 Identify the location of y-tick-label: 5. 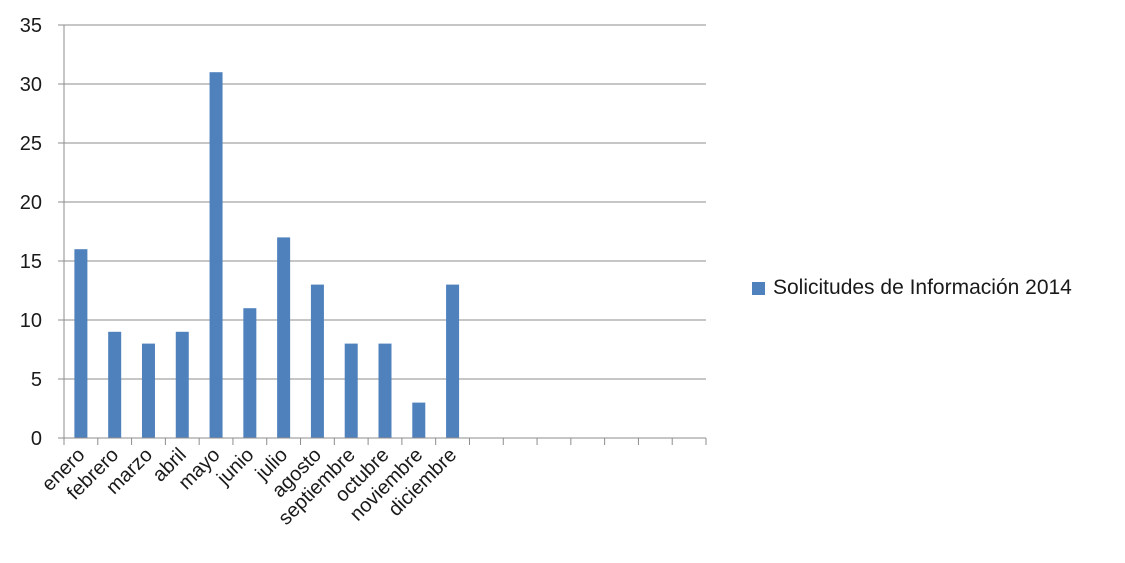
(36, 380).